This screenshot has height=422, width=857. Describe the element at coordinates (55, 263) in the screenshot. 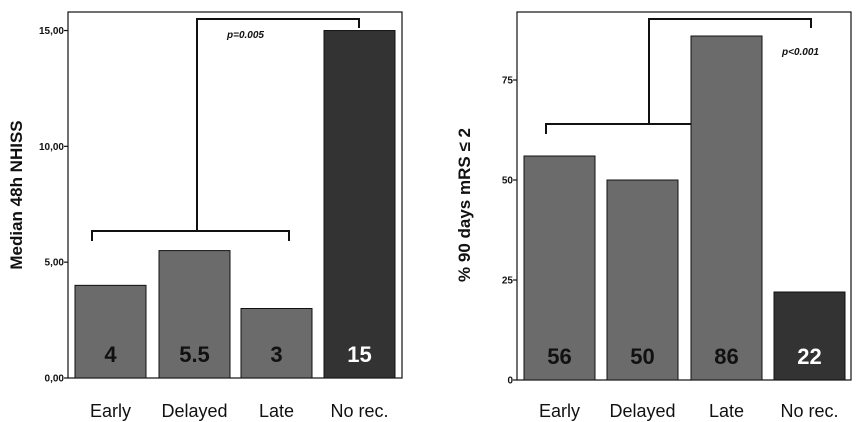

I see `y-tick-label: 5,00` at that location.